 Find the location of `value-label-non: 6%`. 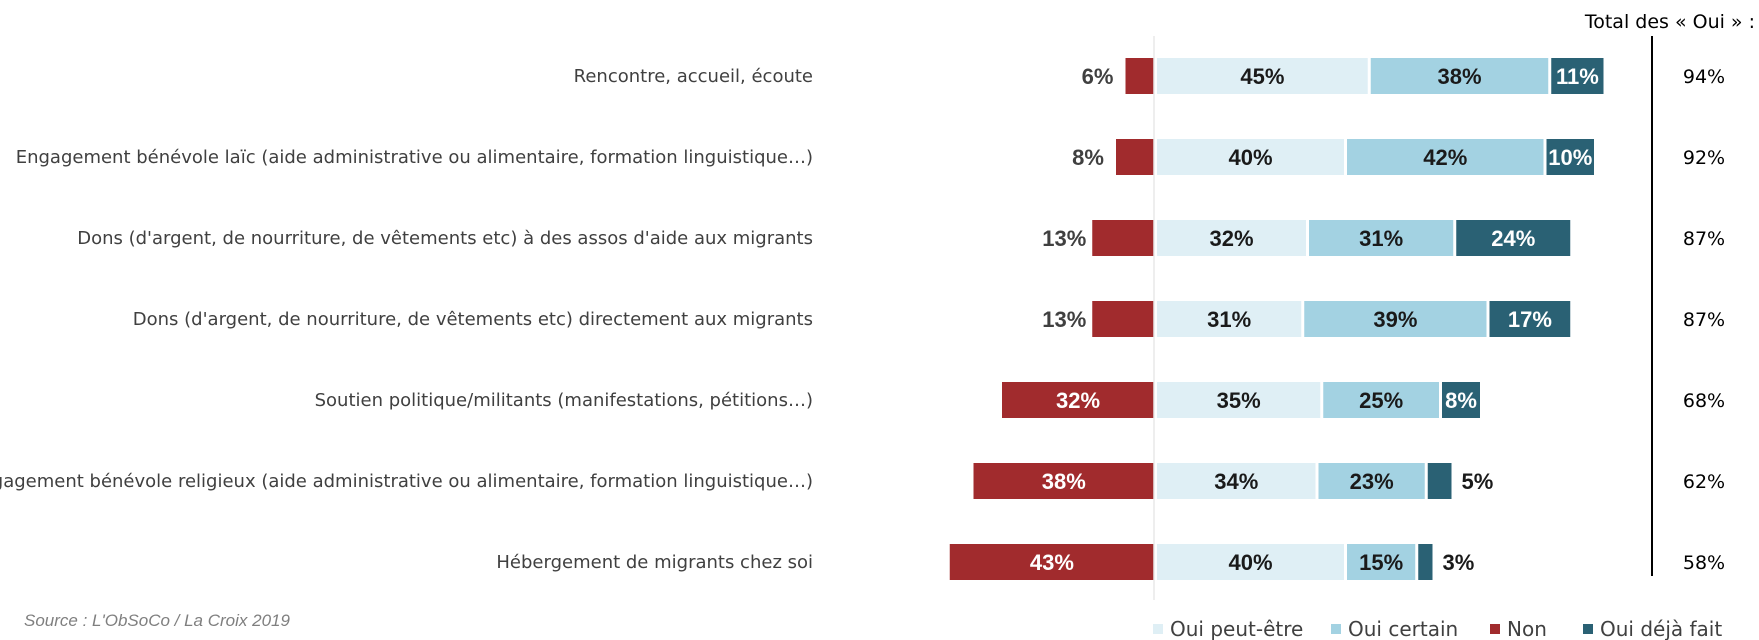

value-label-non: 6% is located at coordinates (1098, 76).